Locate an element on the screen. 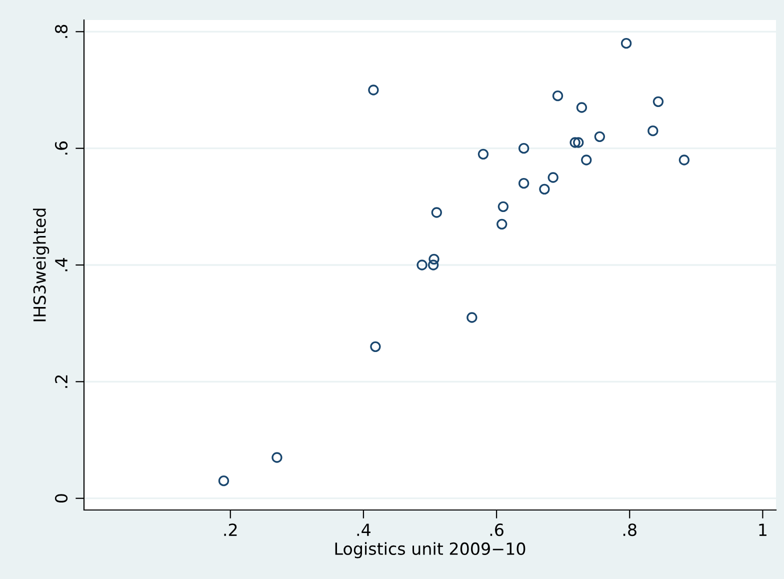 The height and width of the screenshot is (579, 784). x-tick-label: .2 is located at coordinates (230, 529).